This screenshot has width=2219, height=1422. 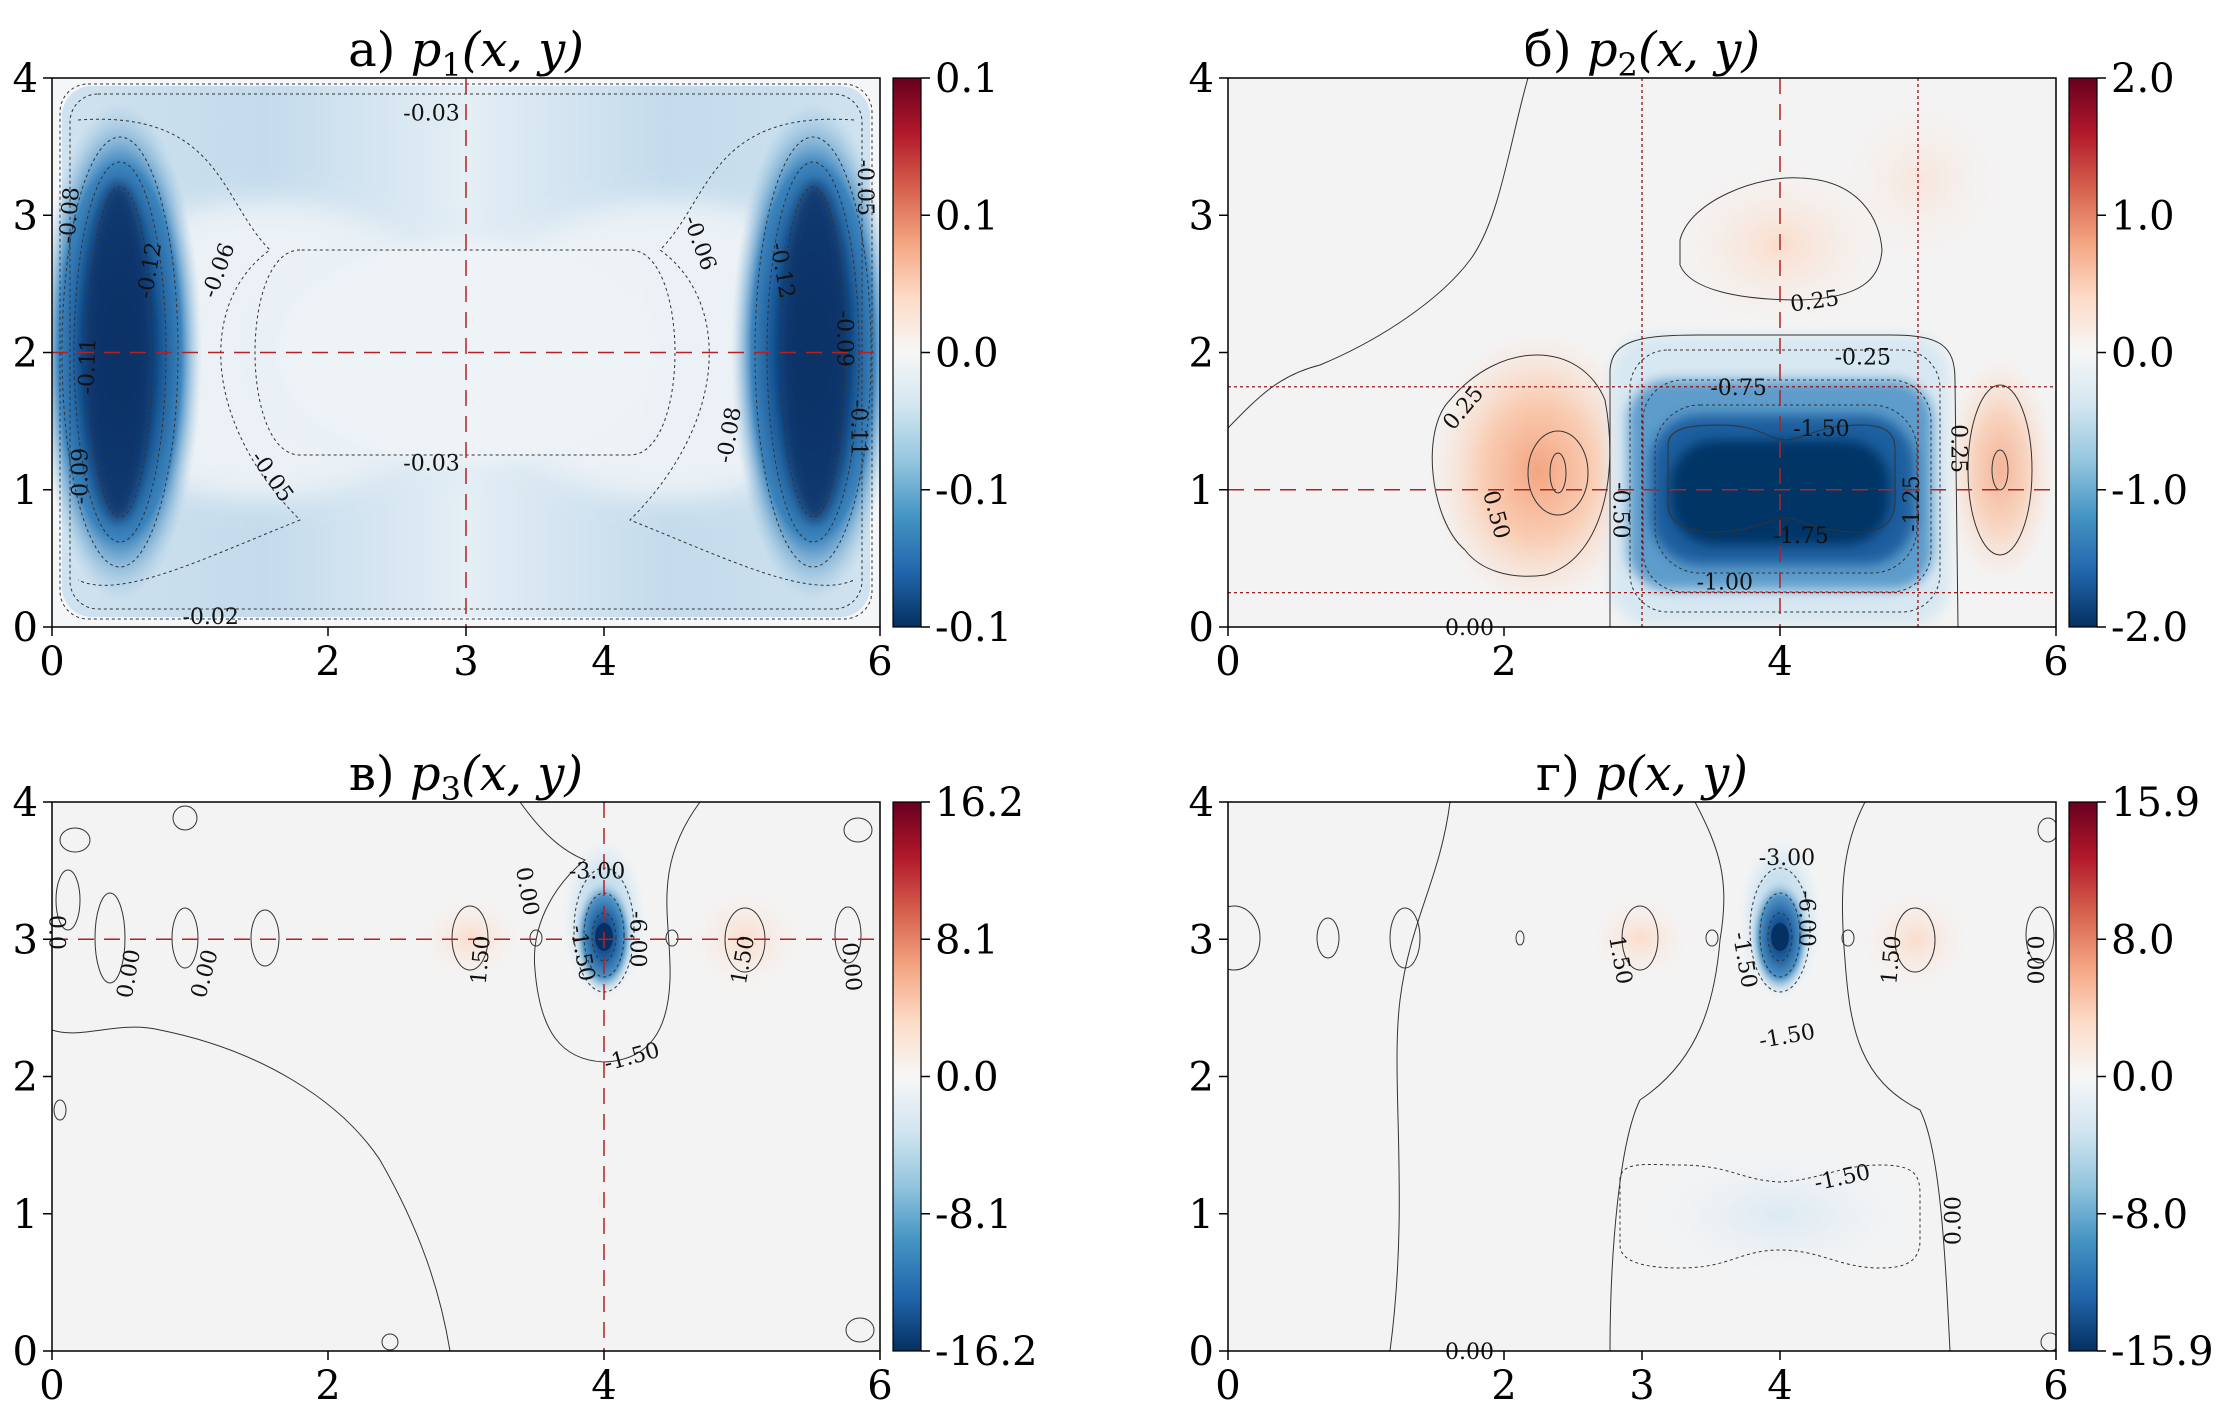 I want to click on contour-label: -0.50, so click(x=1619, y=510).